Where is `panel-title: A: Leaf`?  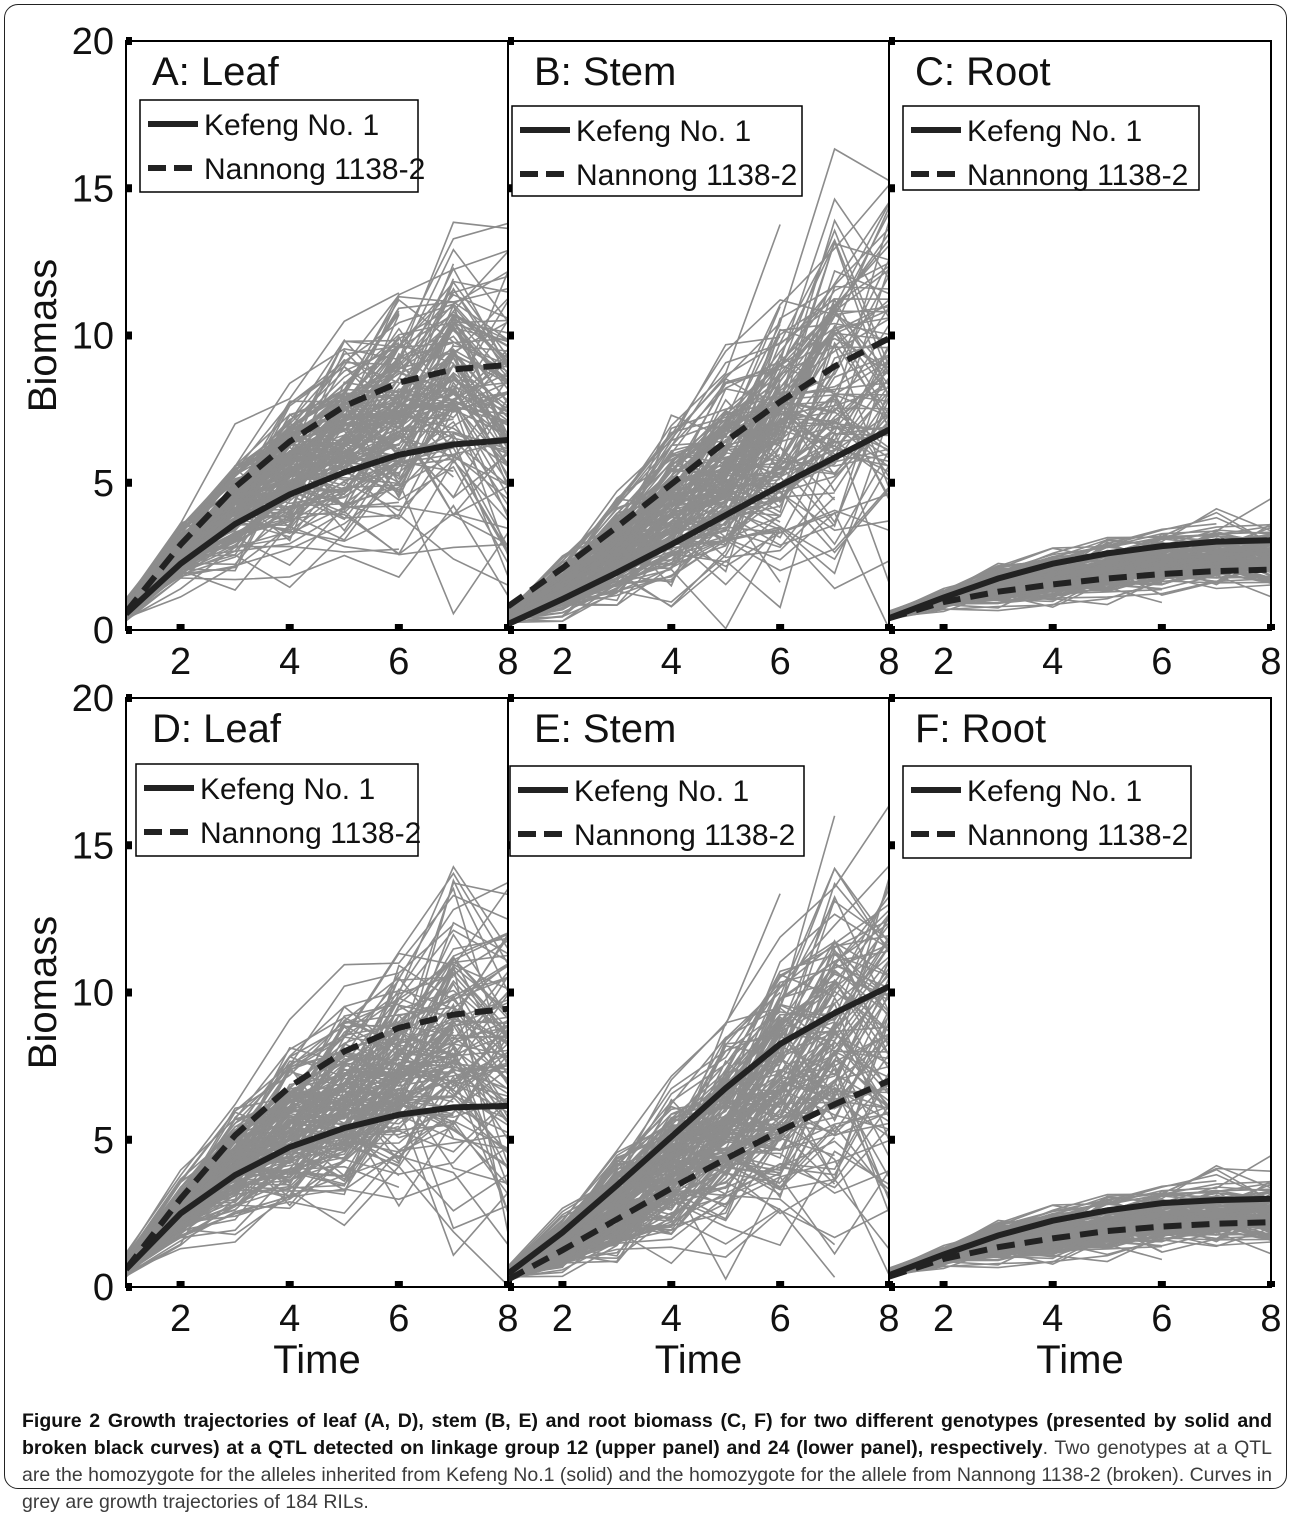 panel-title: A: Leaf is located at coordinates (216, 72).